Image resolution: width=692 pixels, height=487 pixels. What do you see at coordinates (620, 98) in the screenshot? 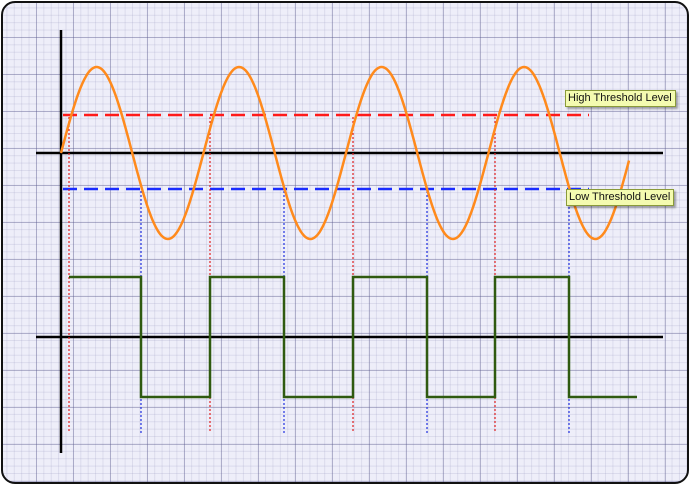
I see `high-threshold-label: High Threshold Level` at bounding box center [620, 98].